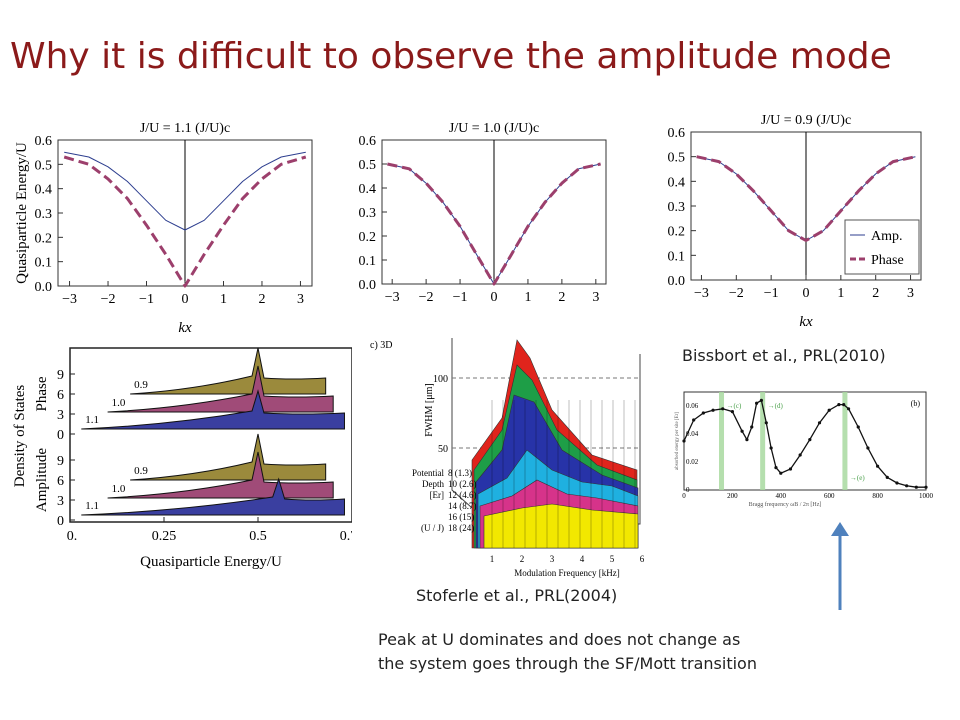  Describe the element at coordinates (494, 128) in the screenshot. I see `plot-title: J/U = 1.0 (J/U)c` at that location.